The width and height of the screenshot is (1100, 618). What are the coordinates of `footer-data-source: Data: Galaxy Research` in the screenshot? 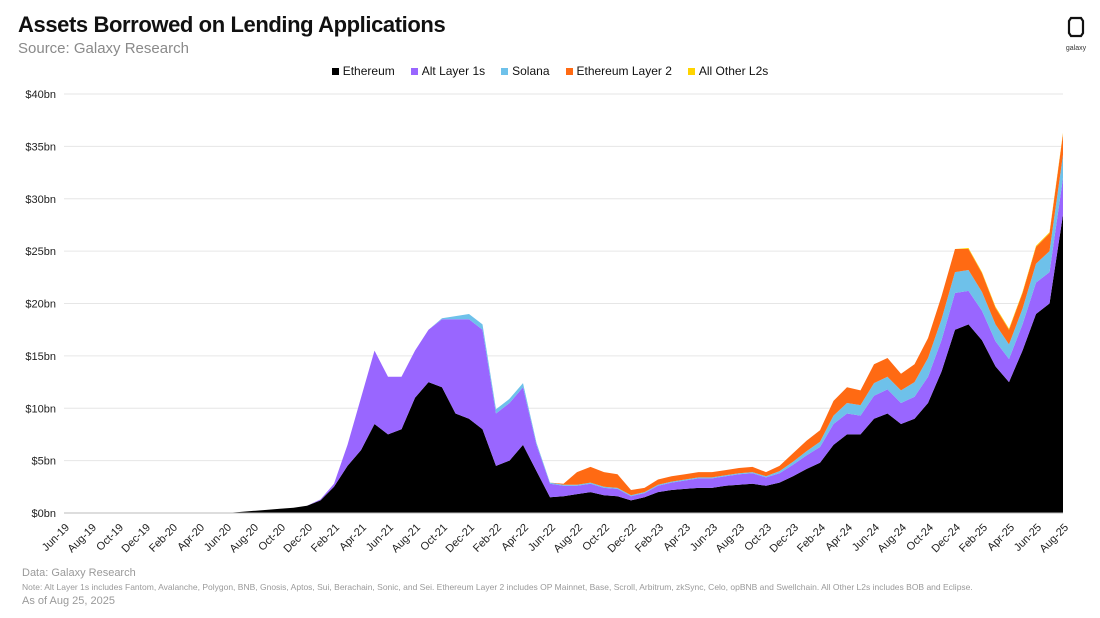 It's located at (79, 573).